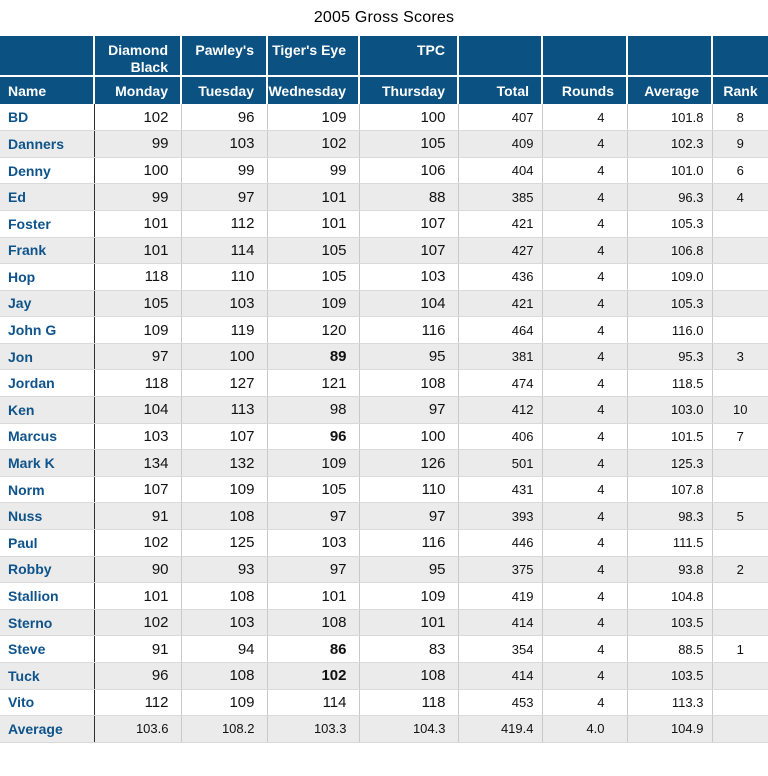 This screenshot has width=768, height=776. What do you see at coordinates (500, 516) in the screenshot?
I see `total-cell: 393` at bounding box center [500, 516].